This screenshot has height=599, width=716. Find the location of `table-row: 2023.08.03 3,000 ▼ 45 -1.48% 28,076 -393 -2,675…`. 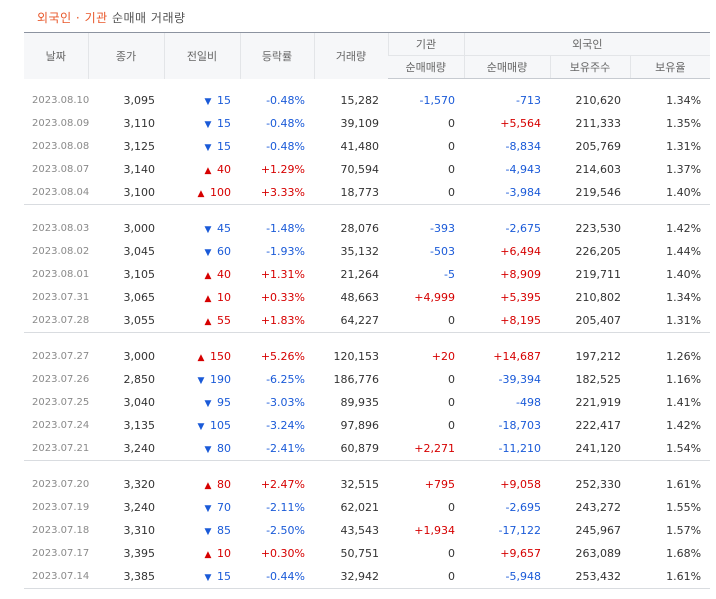

table-row: 2023.08.03 3,000 ▼ 45 -1.48% 28,076 -393 -2,675… is located at coordinates (367, 228).